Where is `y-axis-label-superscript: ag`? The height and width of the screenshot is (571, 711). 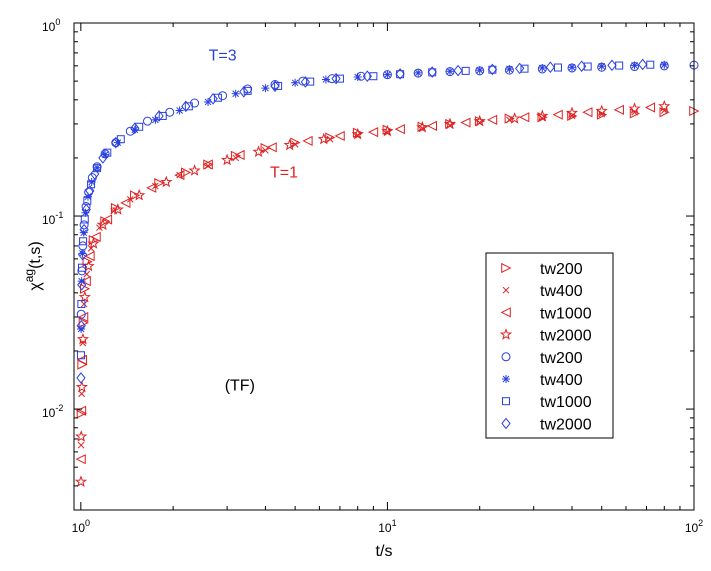
y-axis-label-superscript: ag is located at coordinates (29, 275).